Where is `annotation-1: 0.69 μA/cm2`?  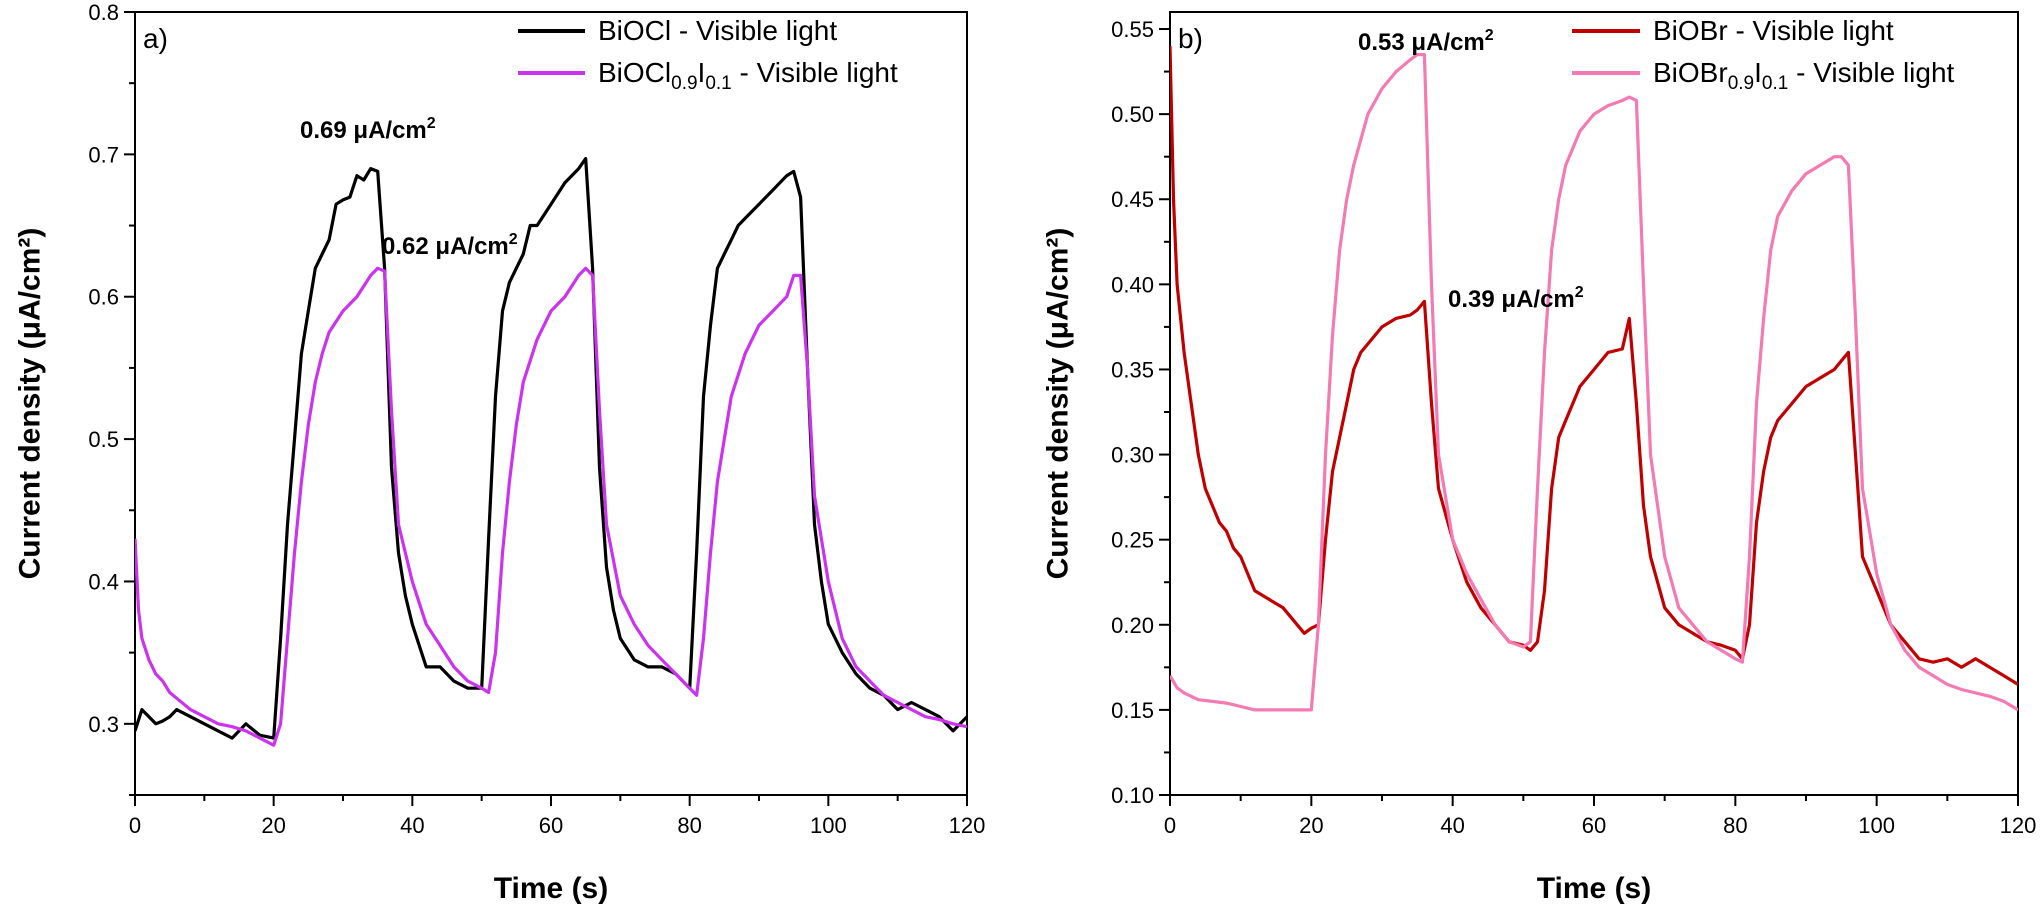 annotation-1: 0.69 μA/cm2 is located at coordinates (368, 129).